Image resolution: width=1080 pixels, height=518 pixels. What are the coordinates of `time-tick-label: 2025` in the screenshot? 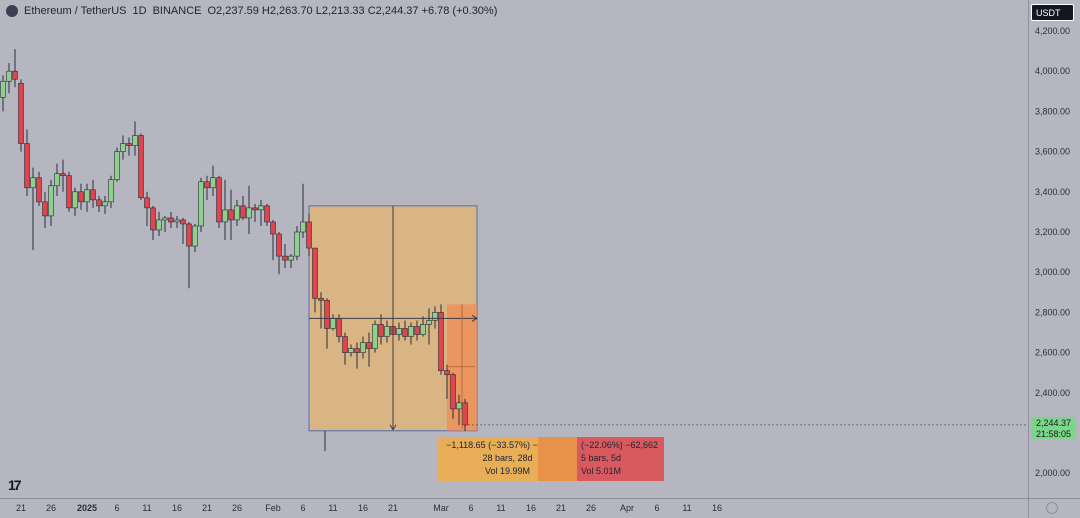 It's located at (87, 508).